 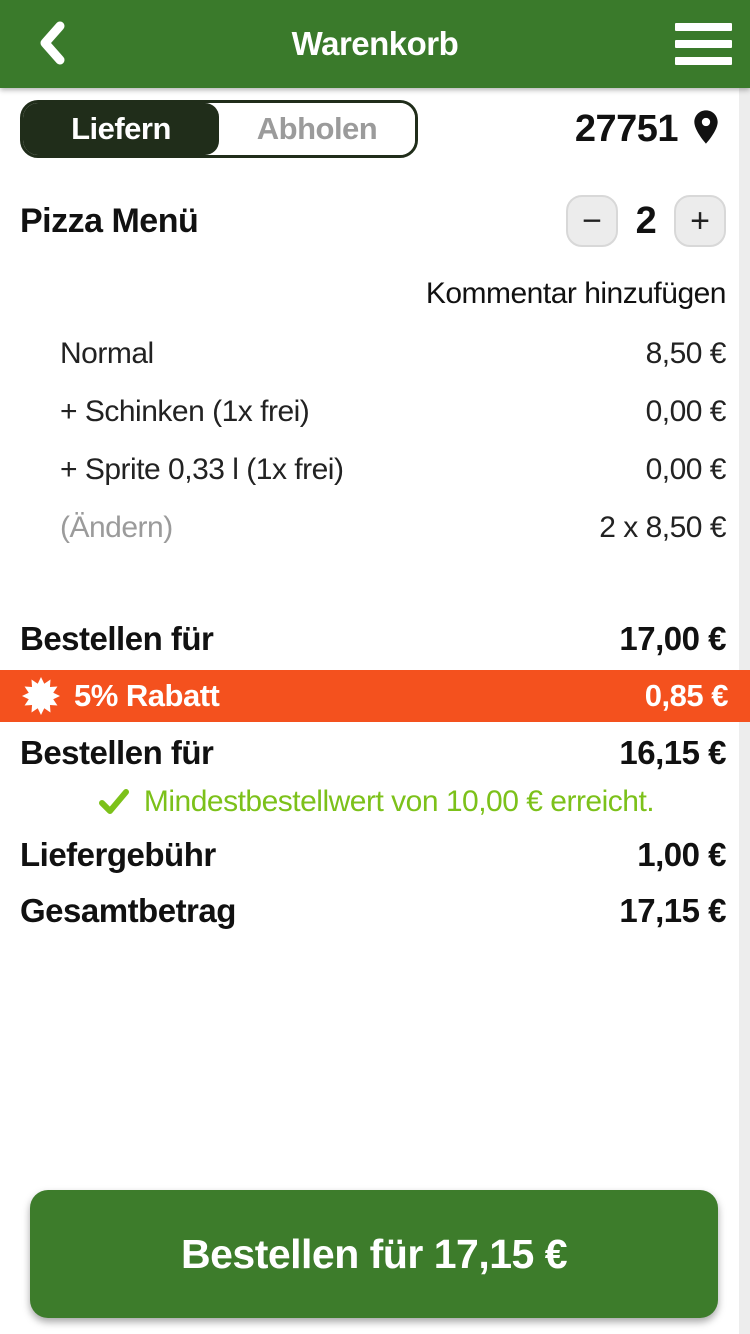 What do you see at coordinates (147, 695) in the screenshot?
I see `discount-label: 5% Rabatt` at bounding box center [147, 695].